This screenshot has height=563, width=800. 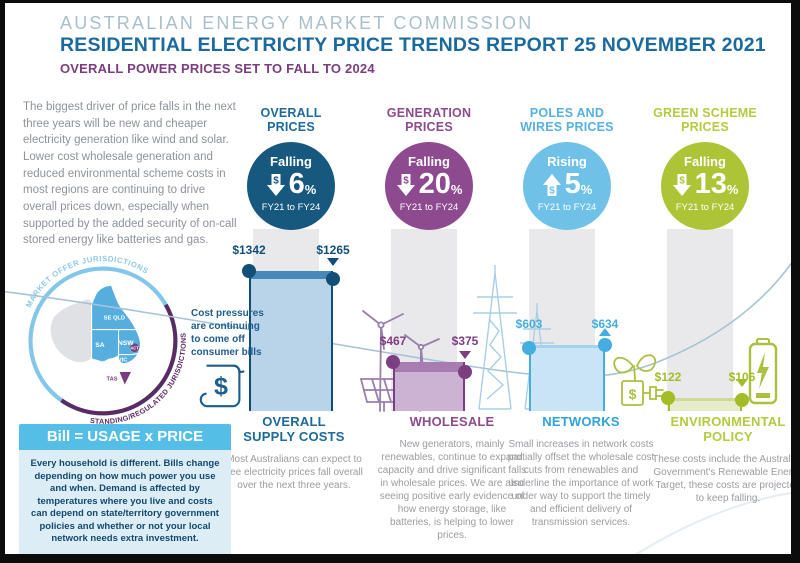 I want to click on column-title: GREEN SCHEME PRICES, so click(x=705, y=120).